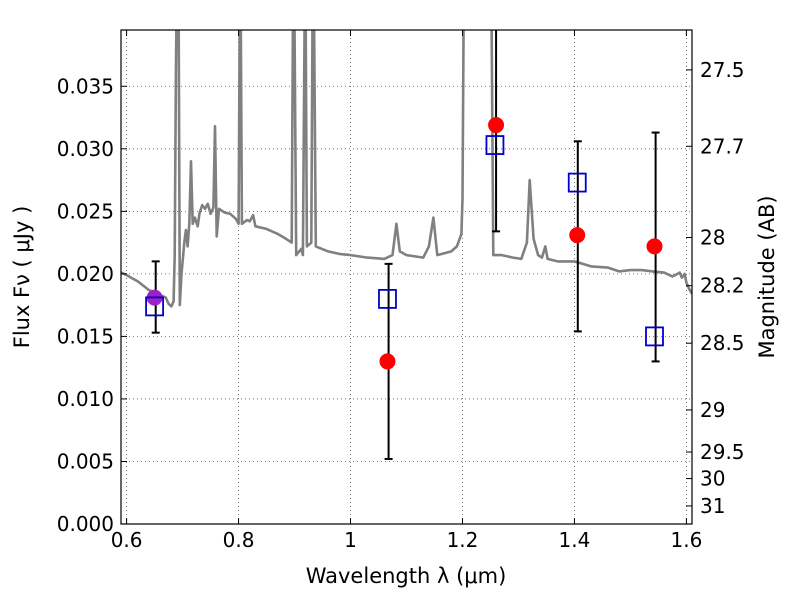 The image size is (800, 600). Describe the element at coordinates (722, 286) in the screenshot. I see `y2-tick-label: 28.2` at that location.